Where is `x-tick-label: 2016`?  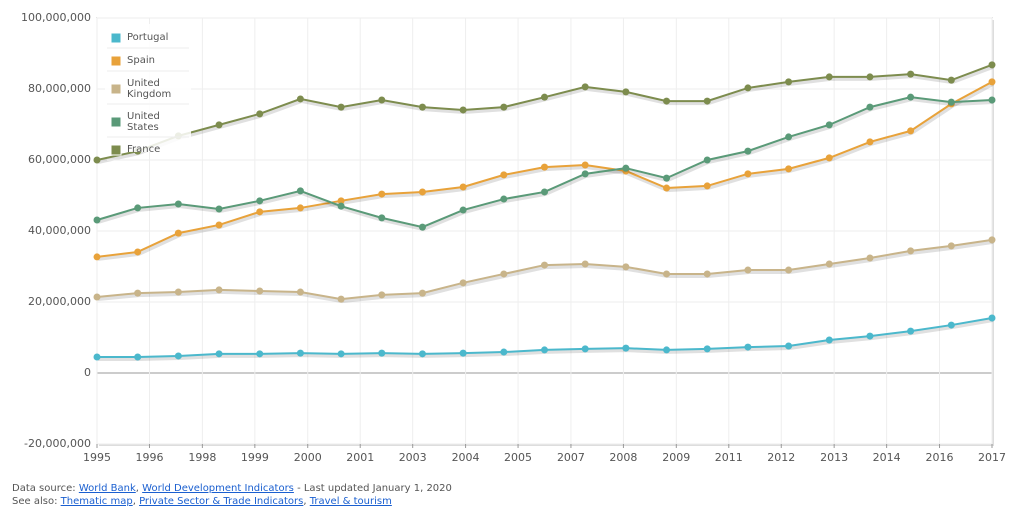 x-tick-label: 2016 is located at coordinates (940, 457).